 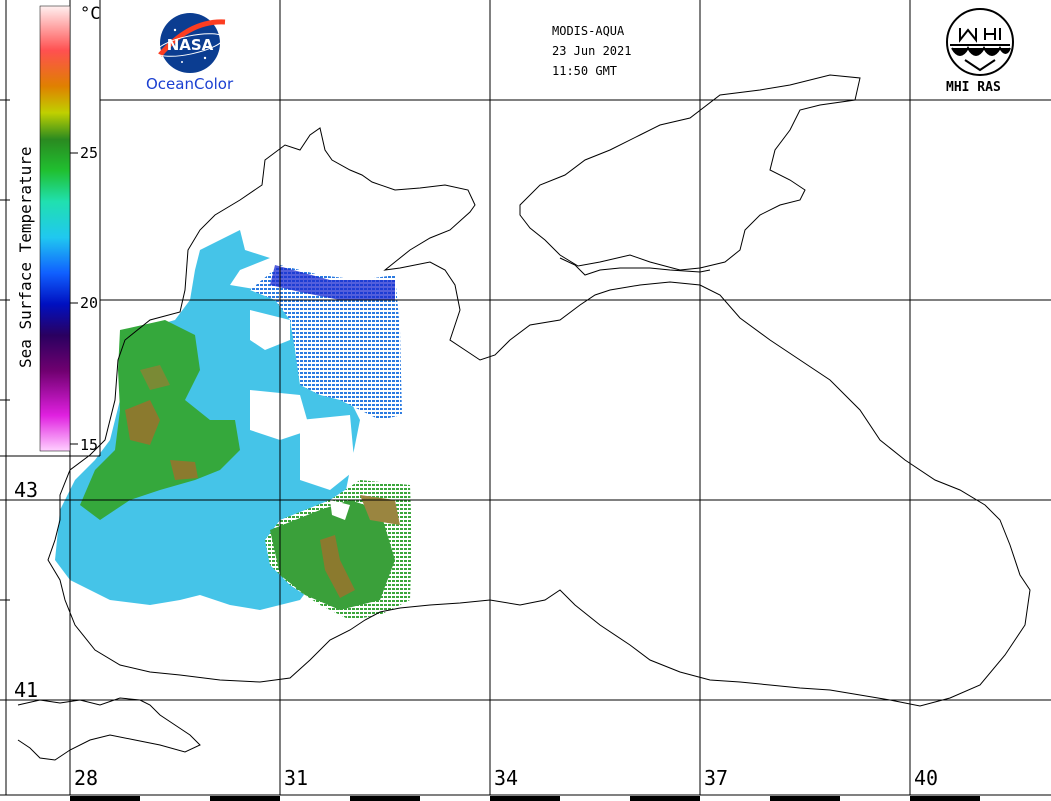 What do you see at coordinates (926, 778) in the screenshot?
I see `lon-label-40: 40` at bounding box center [926, 778].